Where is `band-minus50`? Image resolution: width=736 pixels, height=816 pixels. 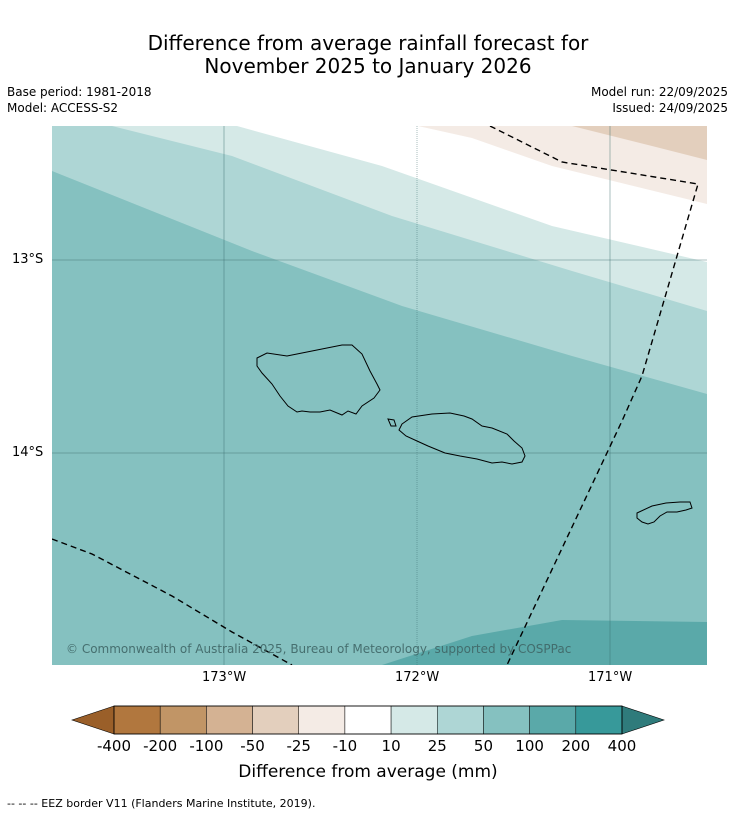 band-minus50 is located at coordinates (639, 143).